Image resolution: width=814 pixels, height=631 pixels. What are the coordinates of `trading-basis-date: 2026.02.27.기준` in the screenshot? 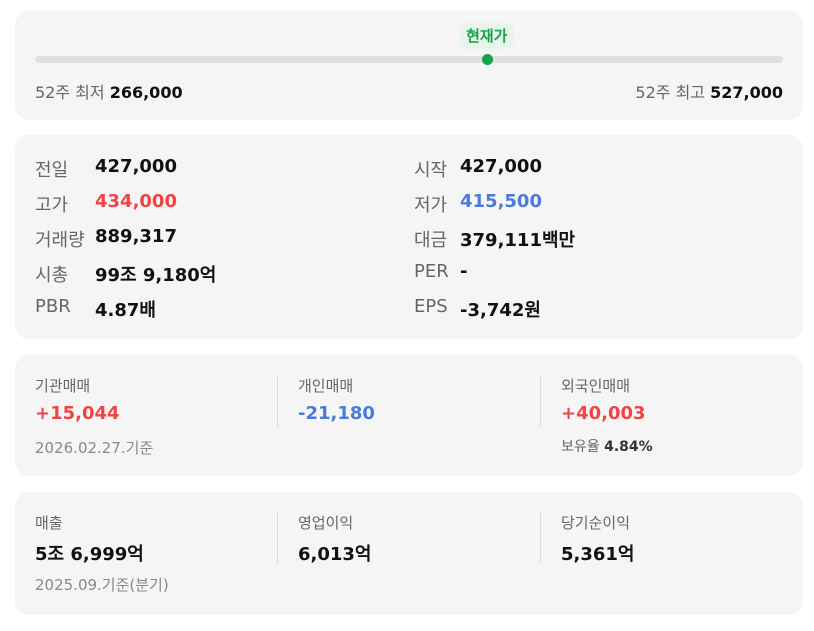 It's located at (94, 448).